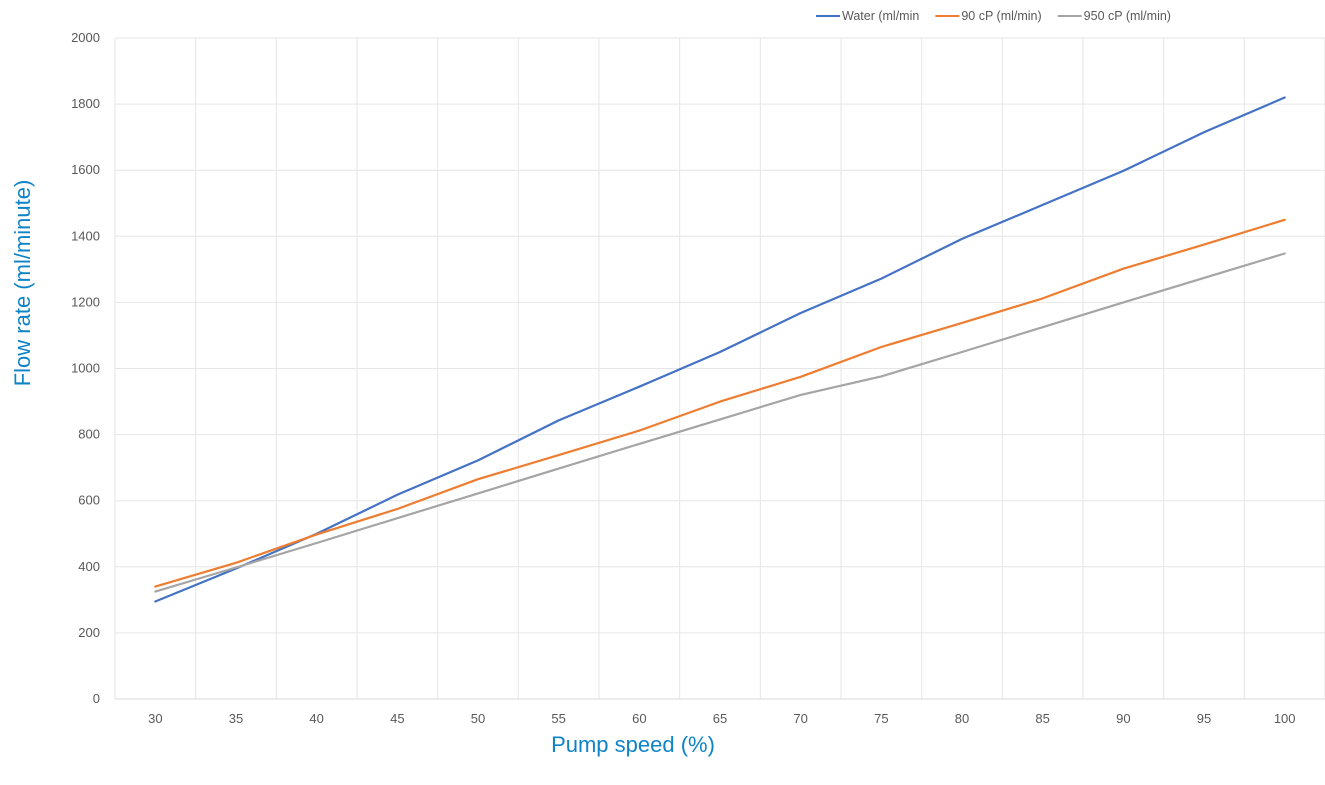  What do you see at coordinates (155, 718) in the screenshot?
I see `x-tick-label: 30` at bounding box center [155, 718].